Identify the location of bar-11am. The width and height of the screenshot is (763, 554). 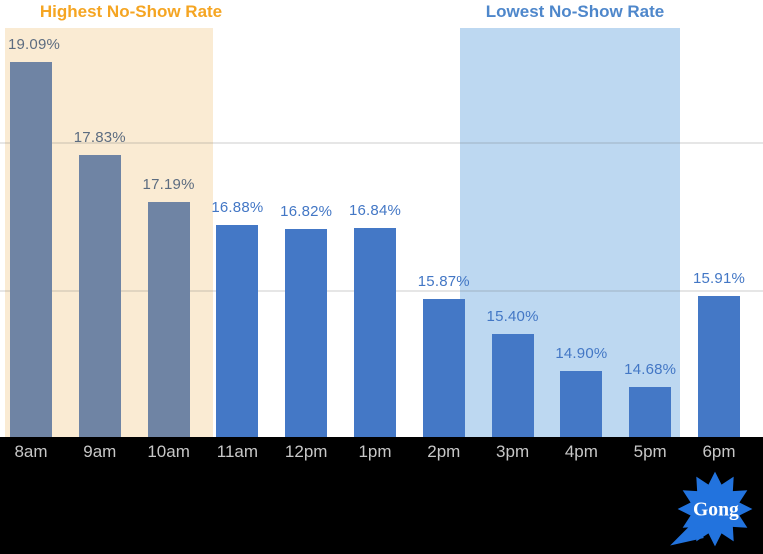
(237, 331).